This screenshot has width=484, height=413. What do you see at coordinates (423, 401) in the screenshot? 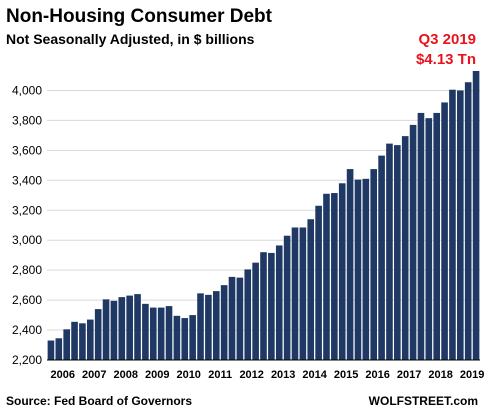
I see `brand-label: WOLFSTREET.com` at bounding box center [423, 401].